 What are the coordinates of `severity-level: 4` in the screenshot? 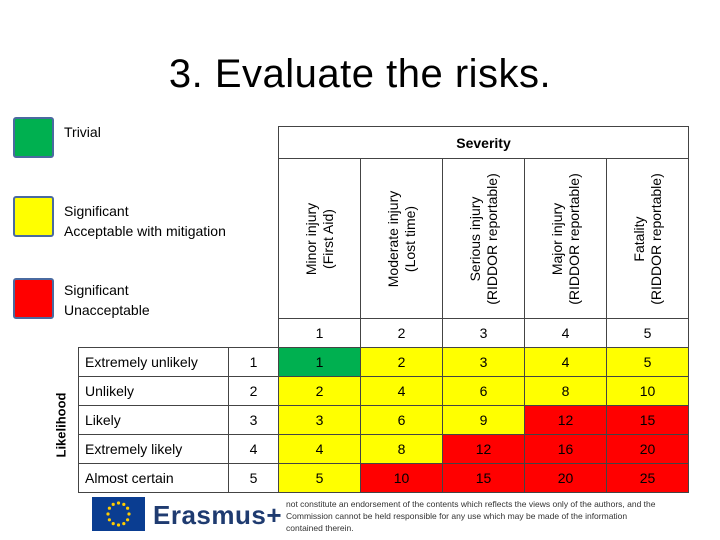 It's located at (565, 333).